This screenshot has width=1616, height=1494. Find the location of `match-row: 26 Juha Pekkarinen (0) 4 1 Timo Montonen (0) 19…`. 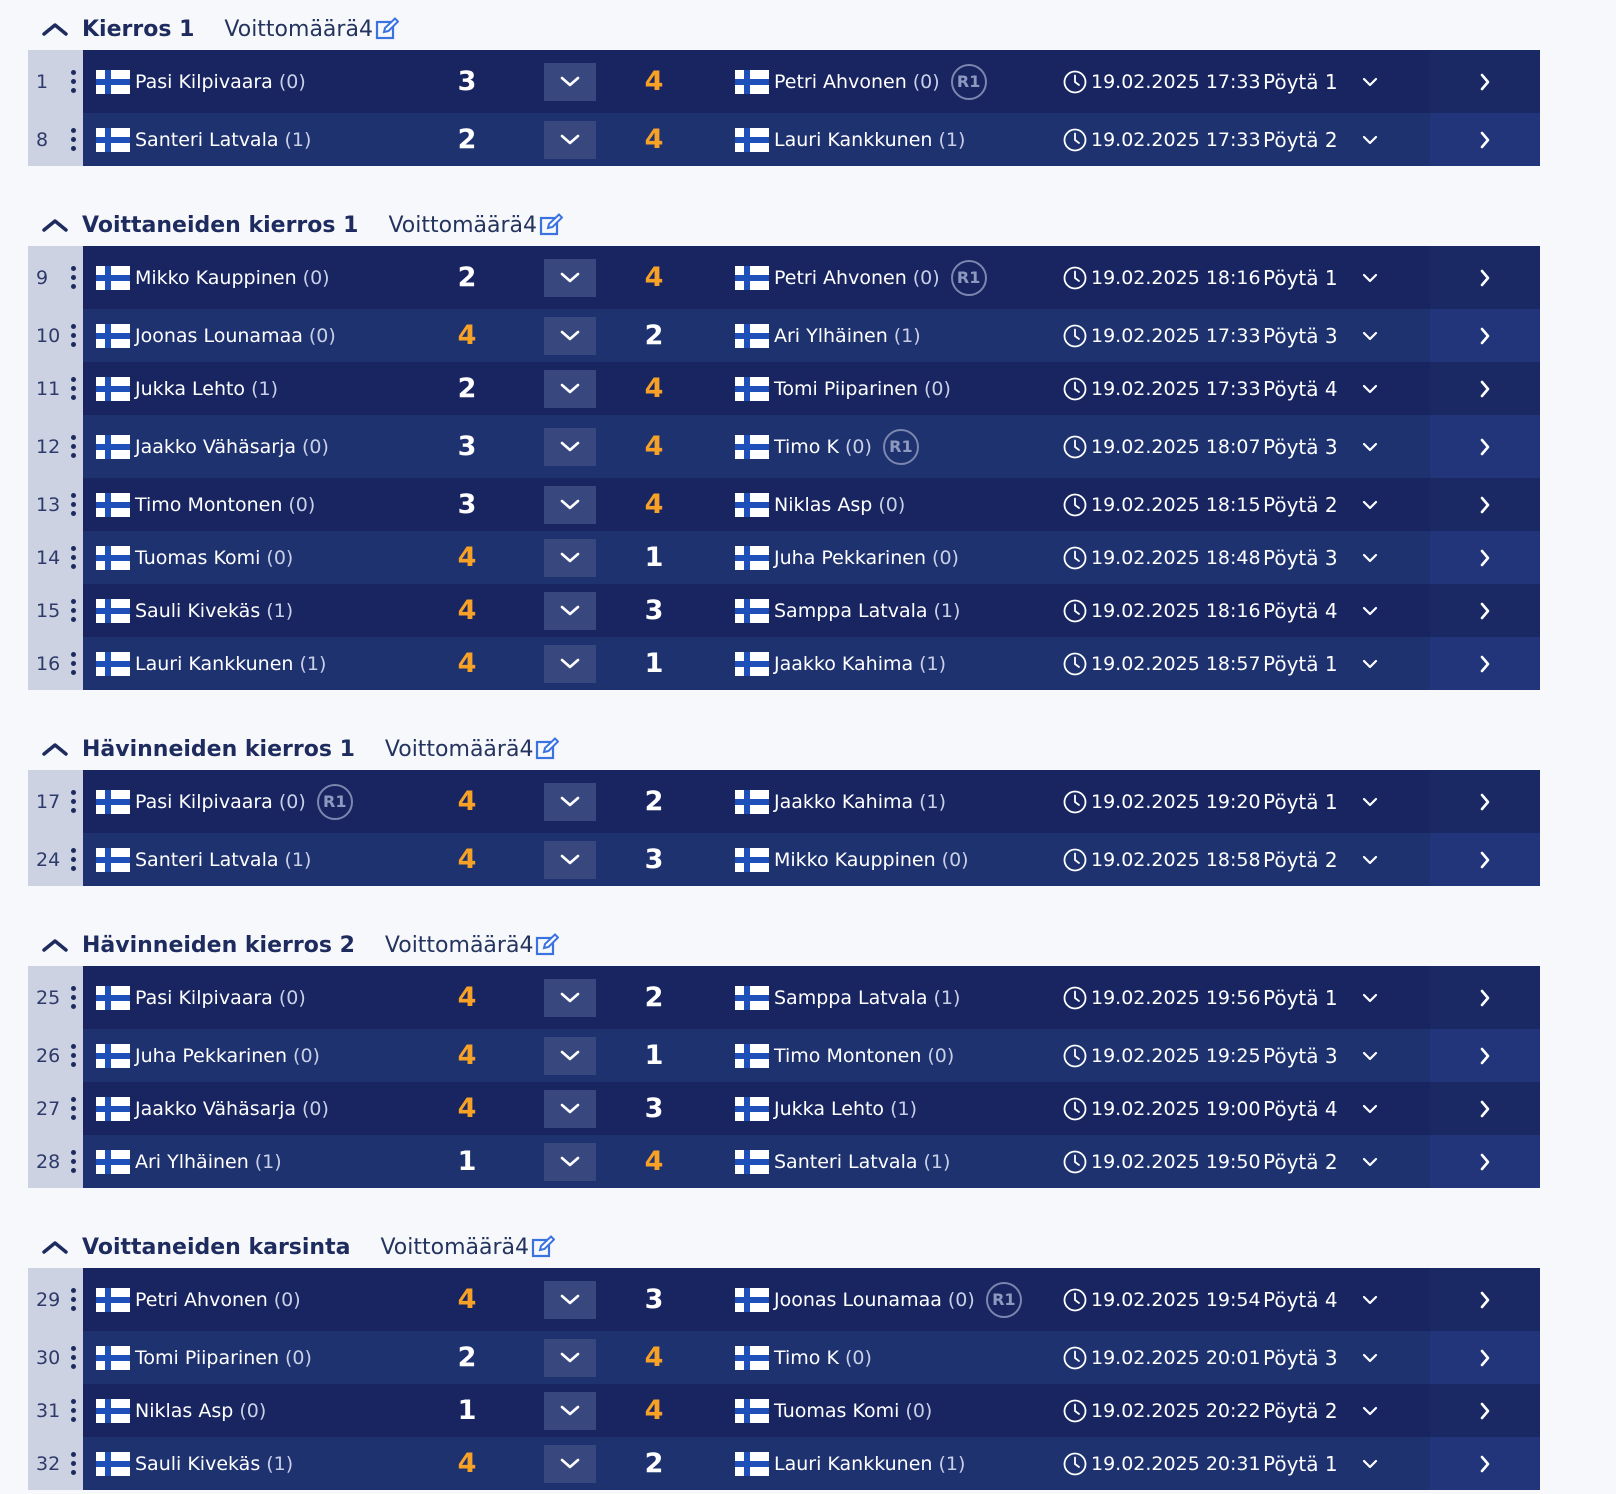

match-row: 26 Juha Pekkarinen (0) 4 1 Timo Montonen (0) 19… is located at coordinates (784, 1055).